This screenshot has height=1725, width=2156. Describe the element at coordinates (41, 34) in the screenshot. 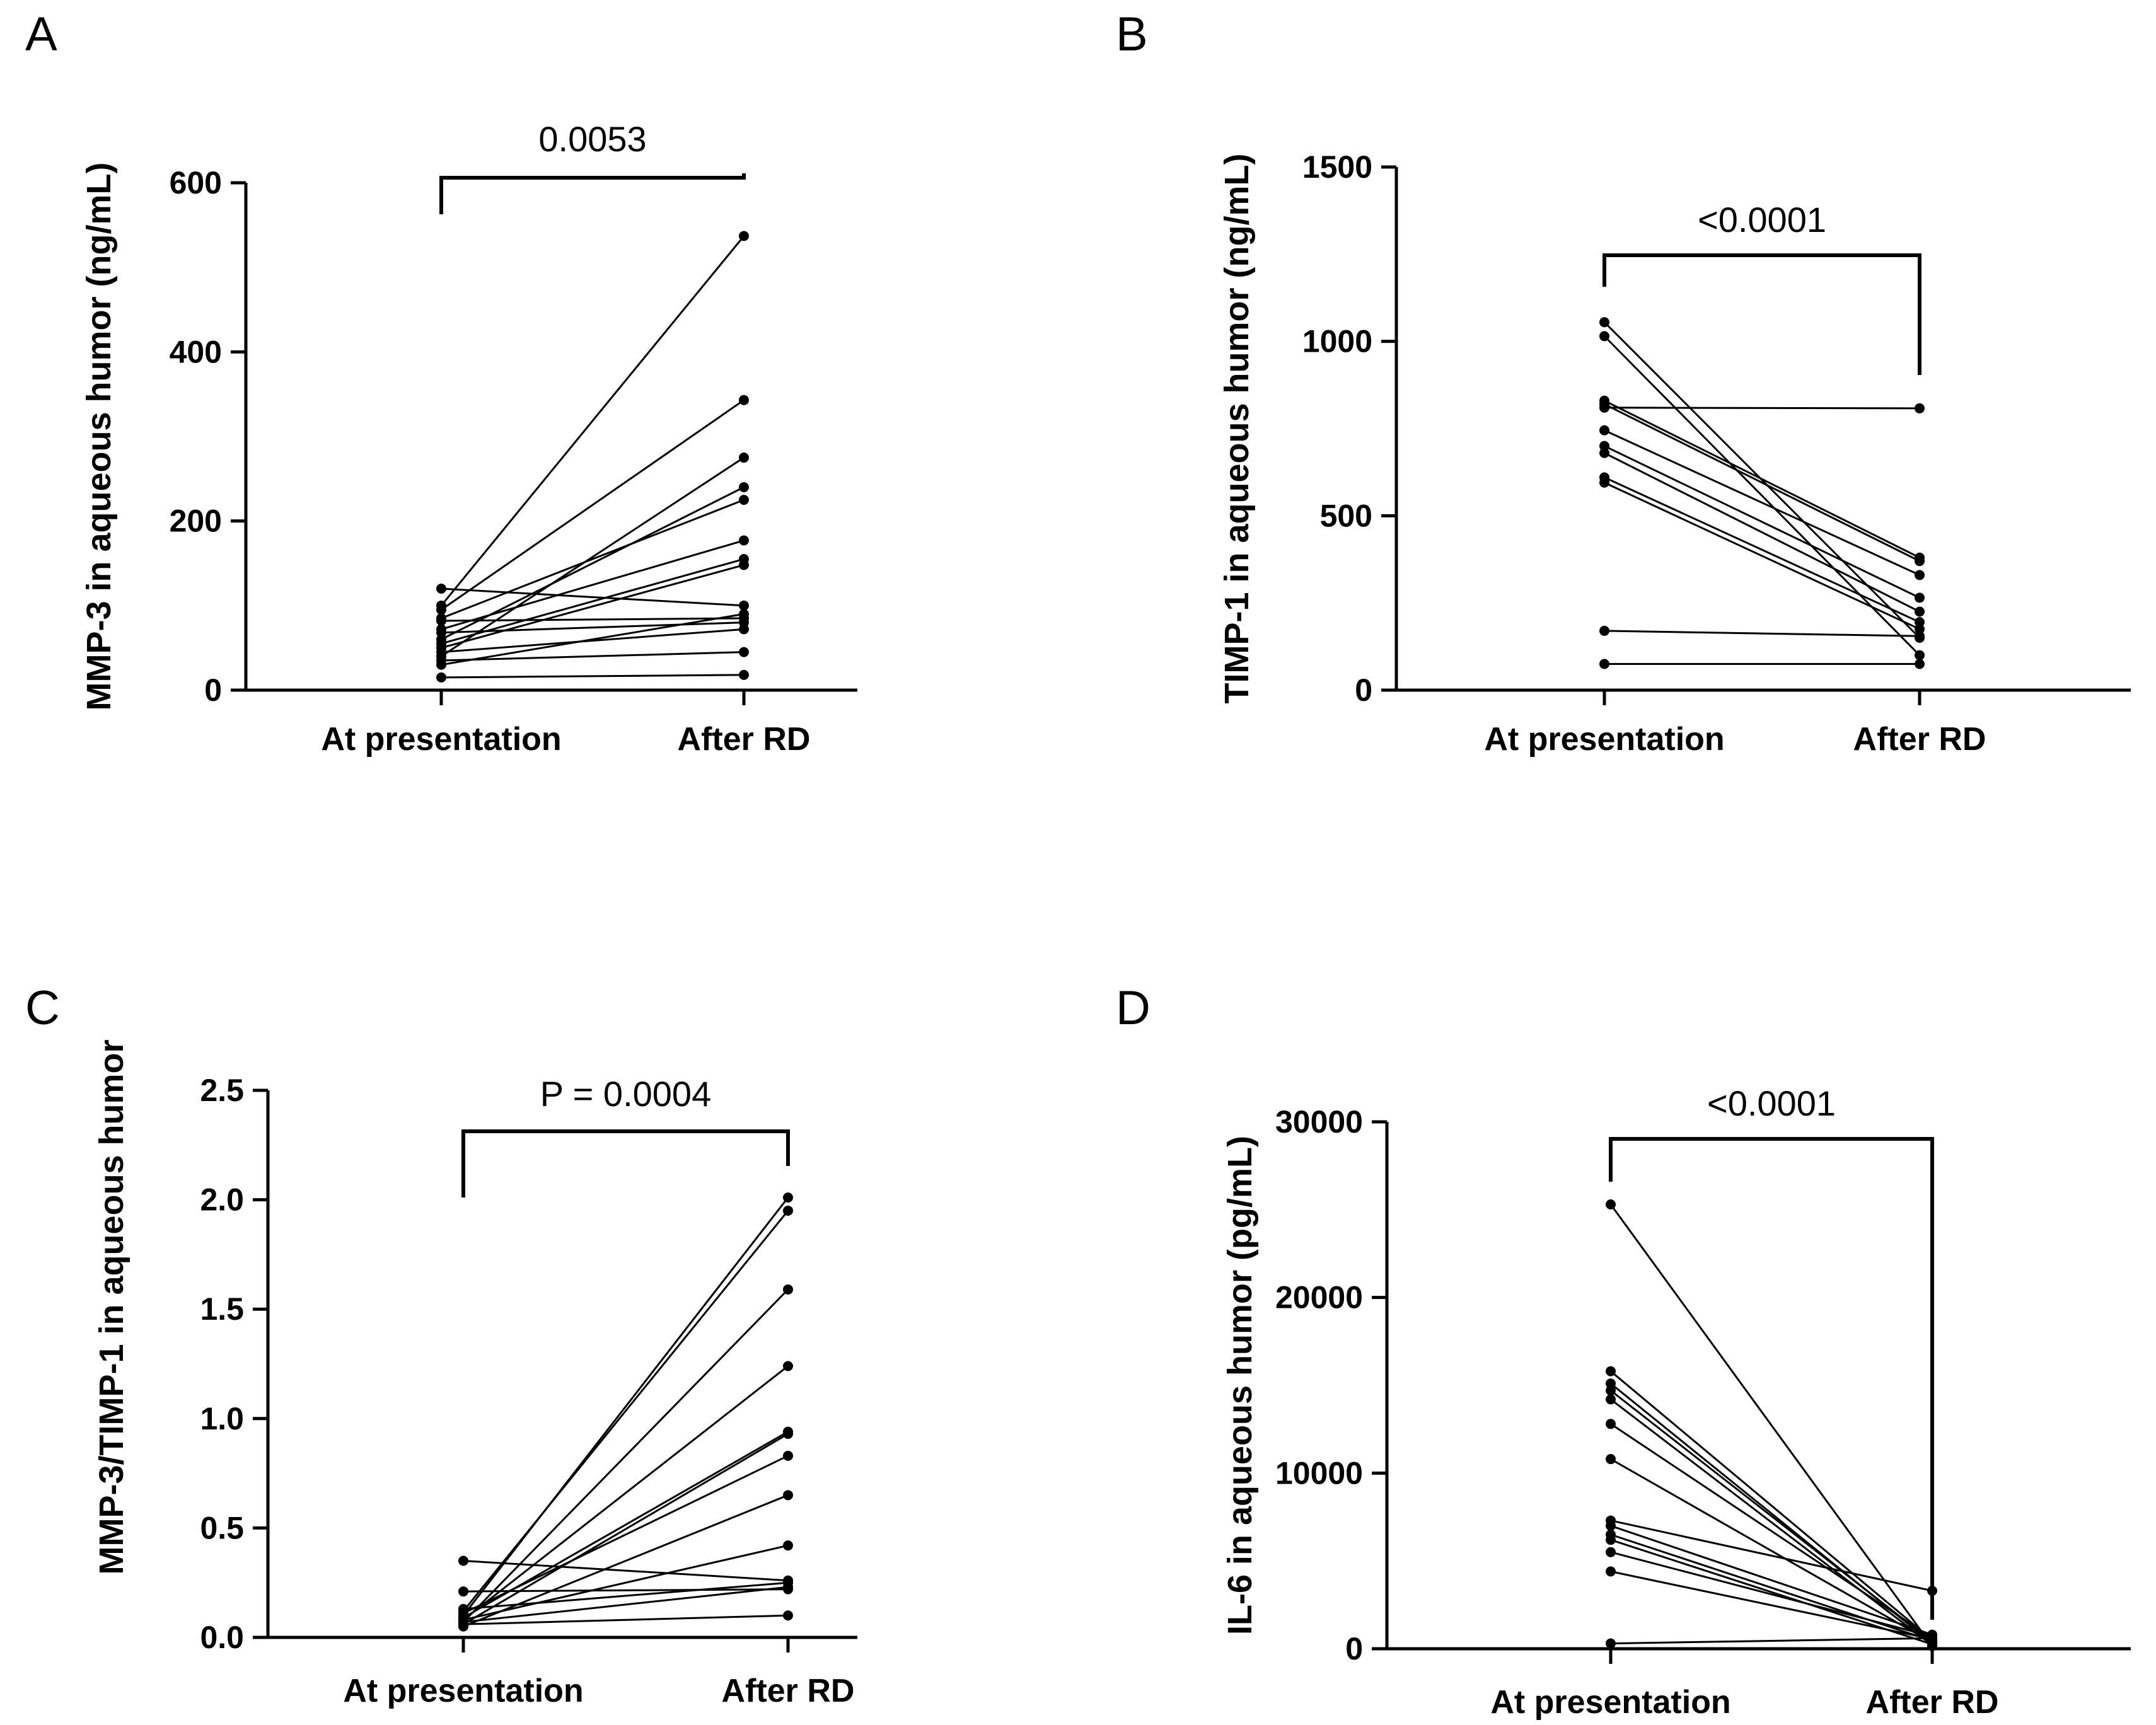

I see `panel-letter: A` at that location.